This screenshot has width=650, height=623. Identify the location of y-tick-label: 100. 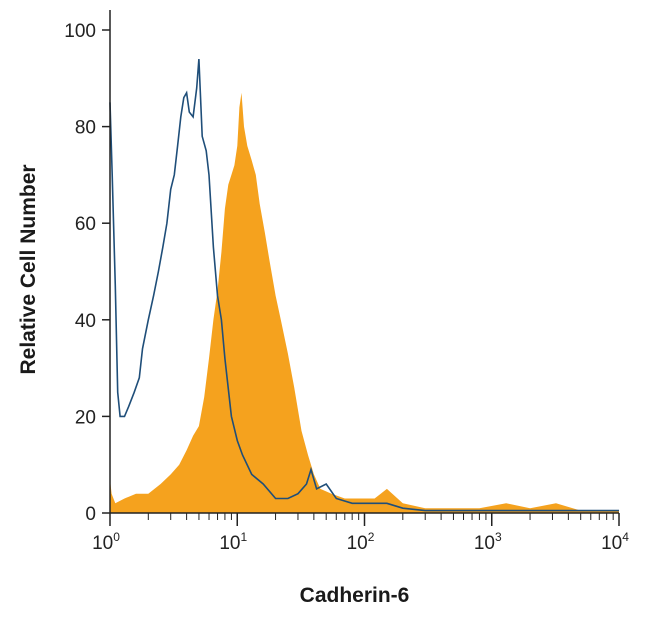
(80, 31).